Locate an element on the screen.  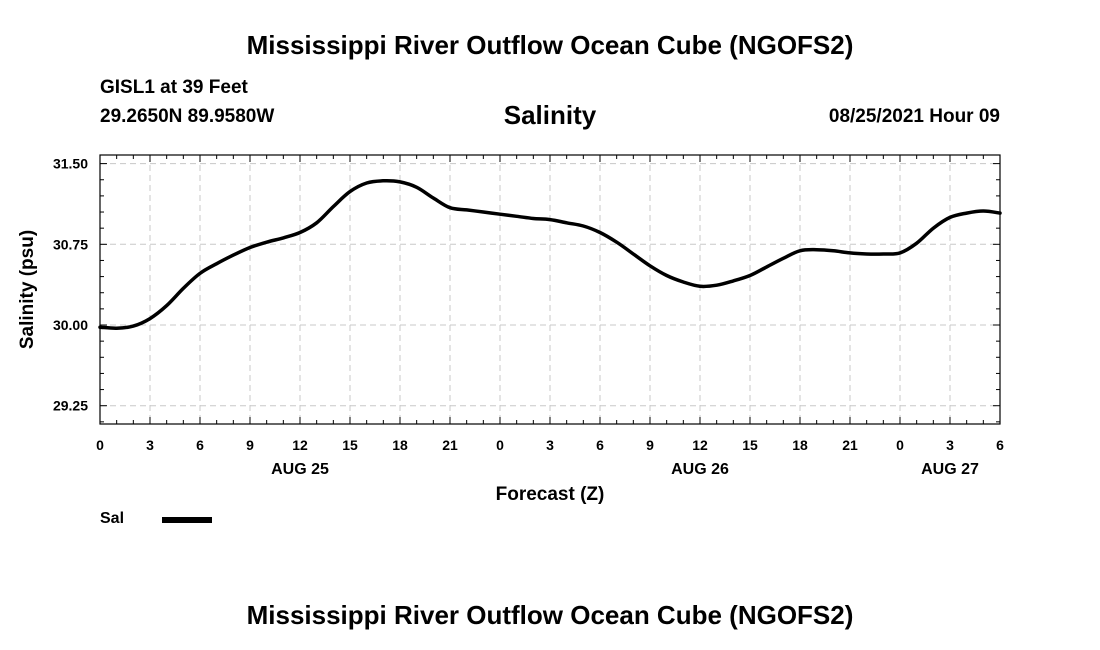
x-axis-label: Forecast (Z) is located at coordinates (550, 494).